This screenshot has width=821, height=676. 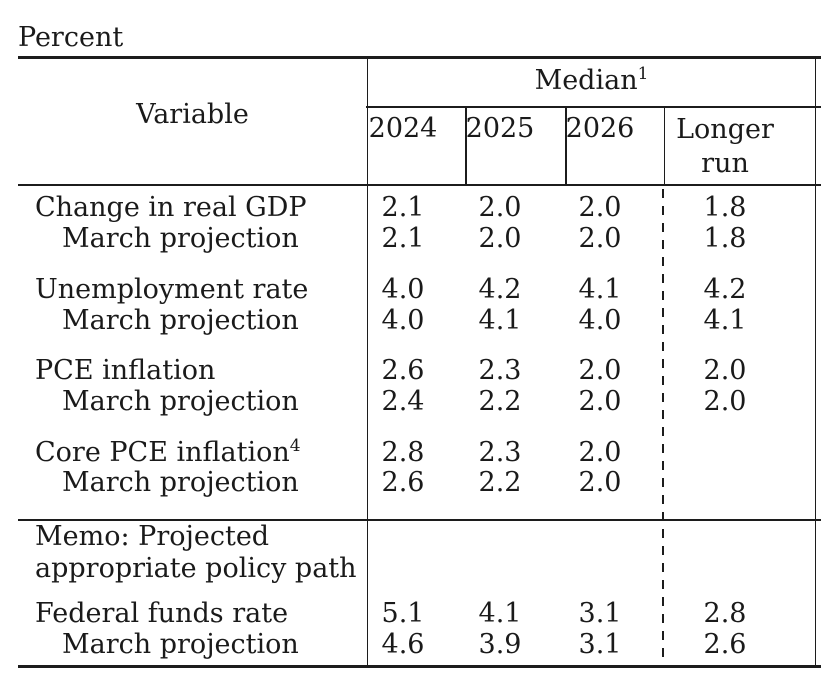 I want to click on table-row-fed-funds: Federal funds rate 5.1 4.1 3.1 2.8, so click(x=410, y=614).